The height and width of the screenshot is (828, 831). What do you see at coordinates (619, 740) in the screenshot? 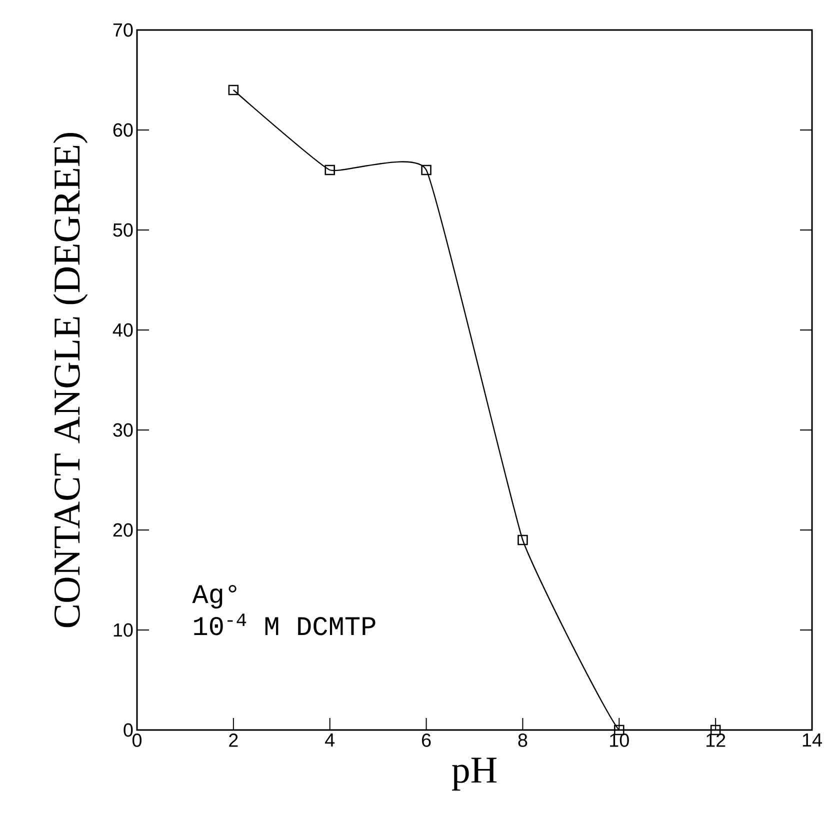
I see `x-tick-label: 10` at bounding box center [619, 740].